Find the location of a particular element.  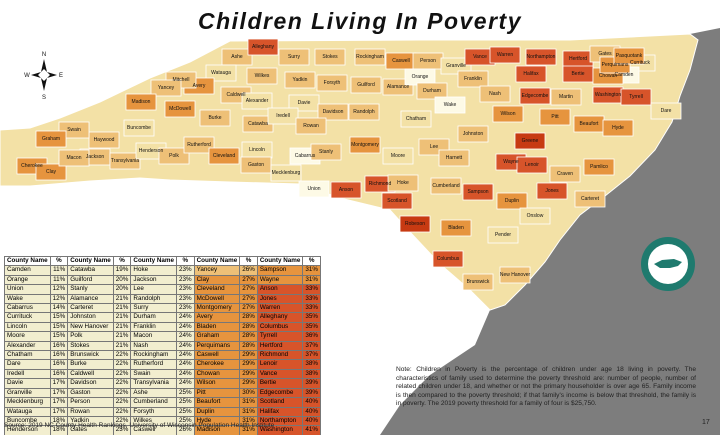

county-polk is located at coordinates (174, 156).